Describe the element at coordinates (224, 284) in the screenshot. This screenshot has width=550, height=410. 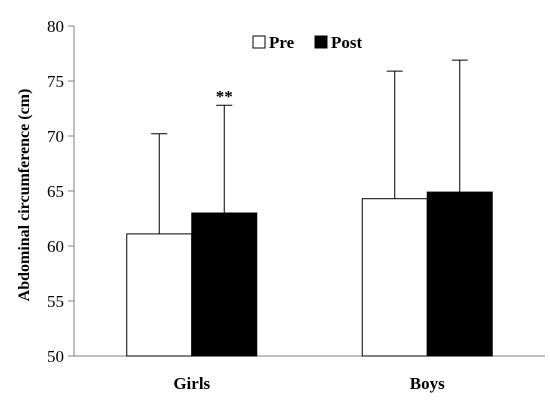
I see `bar-post-girls` at that location.